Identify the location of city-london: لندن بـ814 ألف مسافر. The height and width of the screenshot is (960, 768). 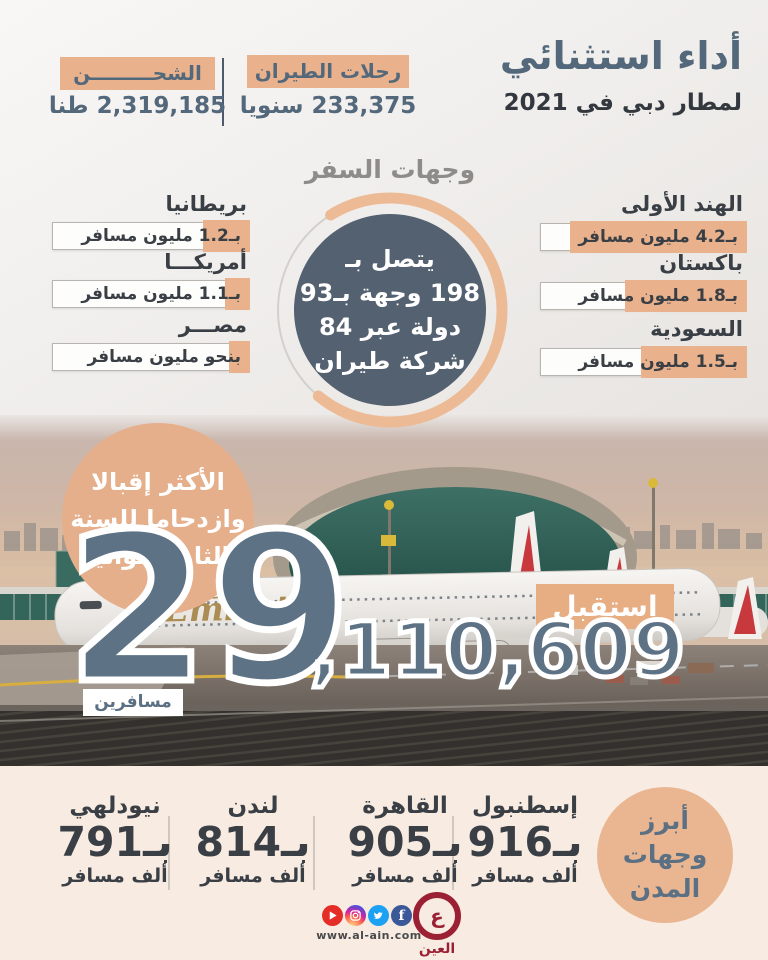
(253, 840).